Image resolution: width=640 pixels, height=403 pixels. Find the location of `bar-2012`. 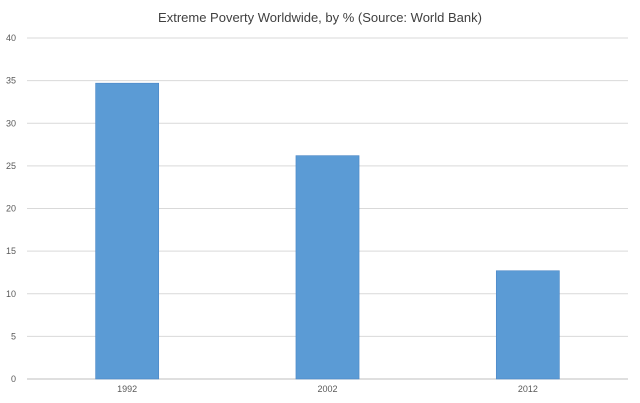

bar-2012 is located at coordinates (527, 325).